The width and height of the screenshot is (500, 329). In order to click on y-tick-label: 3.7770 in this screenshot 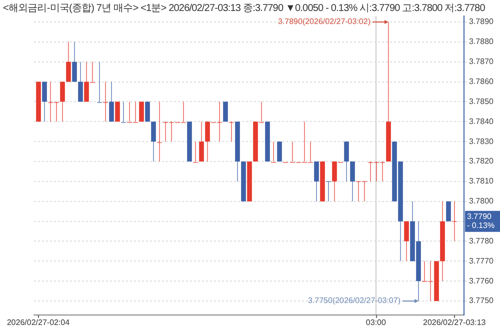, I will do `click(481, 261)`.